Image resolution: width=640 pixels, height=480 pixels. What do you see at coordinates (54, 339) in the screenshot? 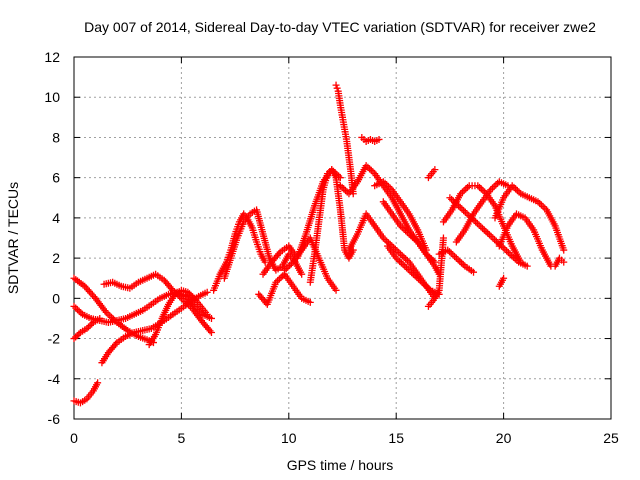
I see `y-tick-label: -2` at bounding box center [54, 339].